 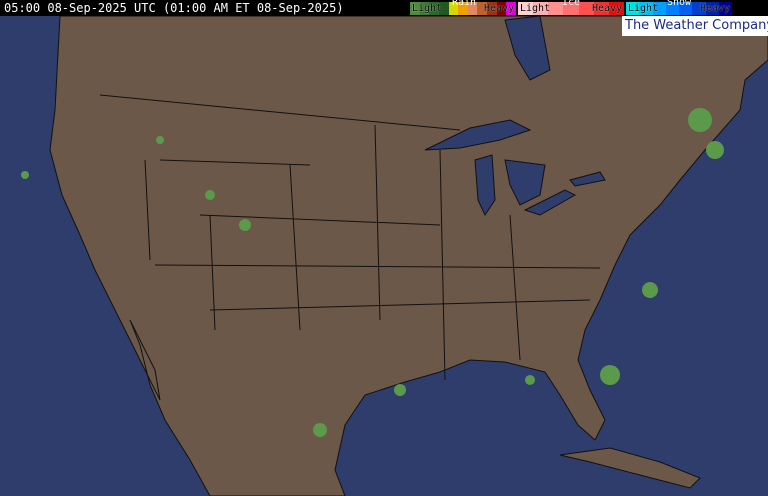 I want to click on lake-michigan, so click(x=485, y=185).